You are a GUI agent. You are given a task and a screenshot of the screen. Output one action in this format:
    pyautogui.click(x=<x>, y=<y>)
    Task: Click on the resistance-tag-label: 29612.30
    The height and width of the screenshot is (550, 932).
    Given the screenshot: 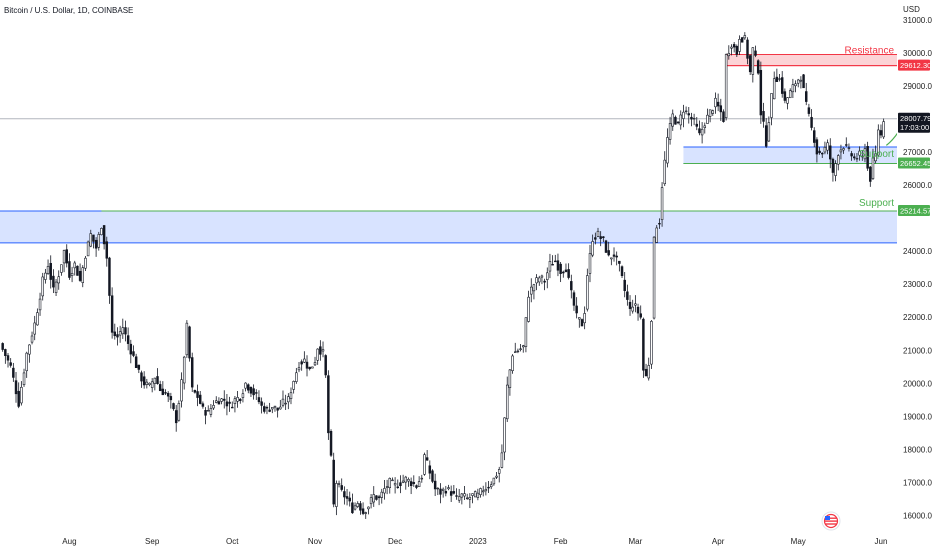 What is the action you would take?
    pyautogui.click(x=915, y=65)
    